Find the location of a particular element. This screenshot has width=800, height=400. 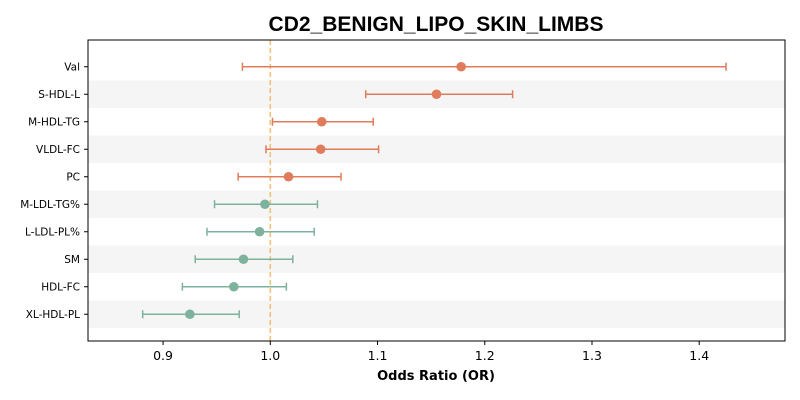

y-tick-label: PC is located at coordinates (73, 178).